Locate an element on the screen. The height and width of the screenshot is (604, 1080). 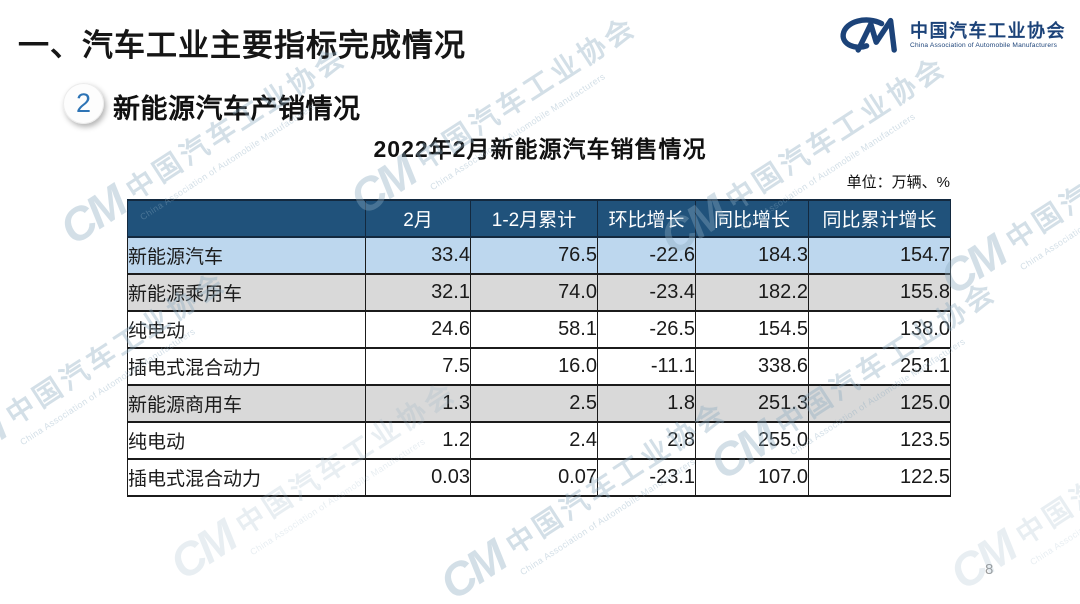
value-cell: 7.5 is located at coordinates (418, 366).